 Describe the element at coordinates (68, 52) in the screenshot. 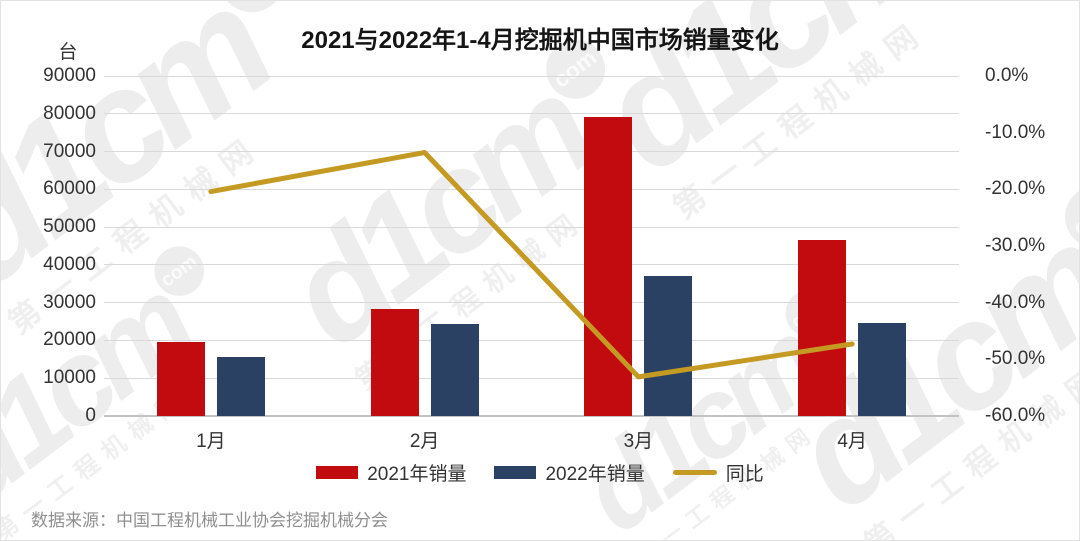

I see `left-axis-unit-label: 台` at that location.